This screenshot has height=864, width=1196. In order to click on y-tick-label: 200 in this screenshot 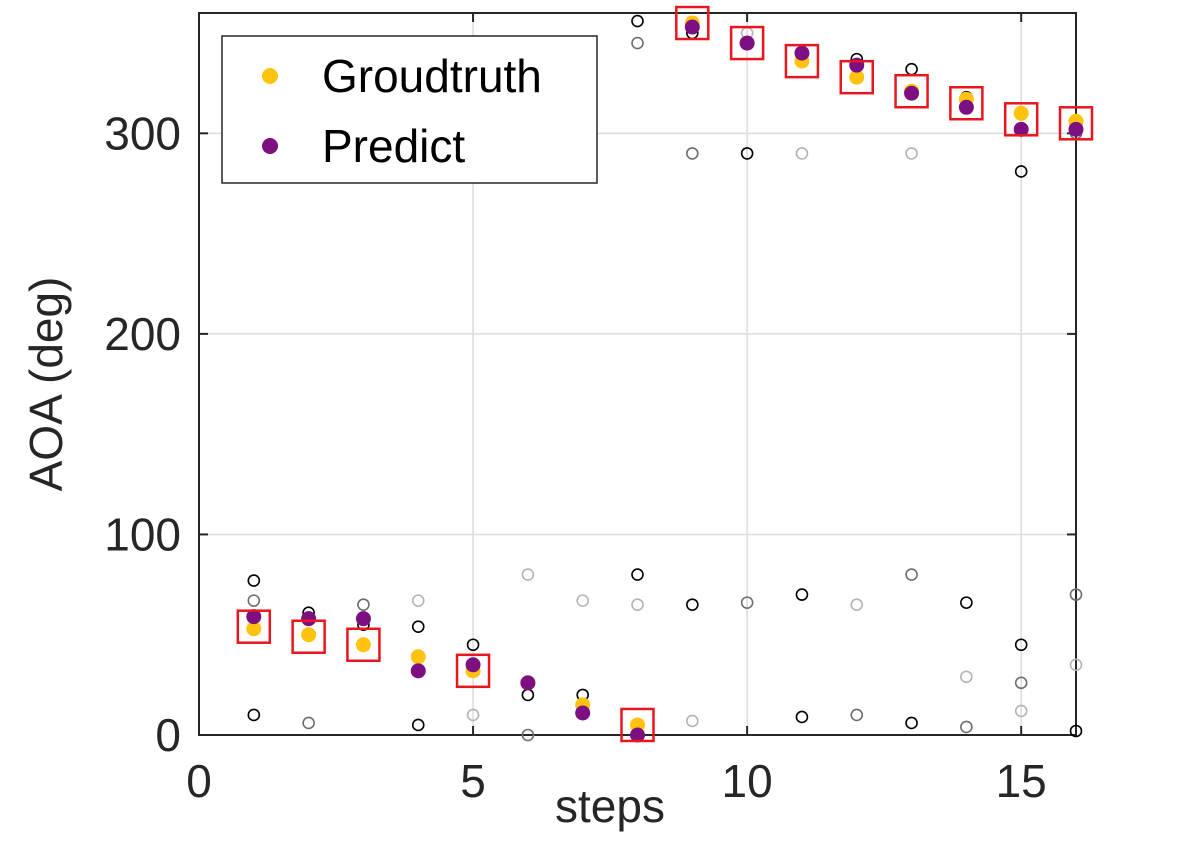, I will do `click(142, 334)`.